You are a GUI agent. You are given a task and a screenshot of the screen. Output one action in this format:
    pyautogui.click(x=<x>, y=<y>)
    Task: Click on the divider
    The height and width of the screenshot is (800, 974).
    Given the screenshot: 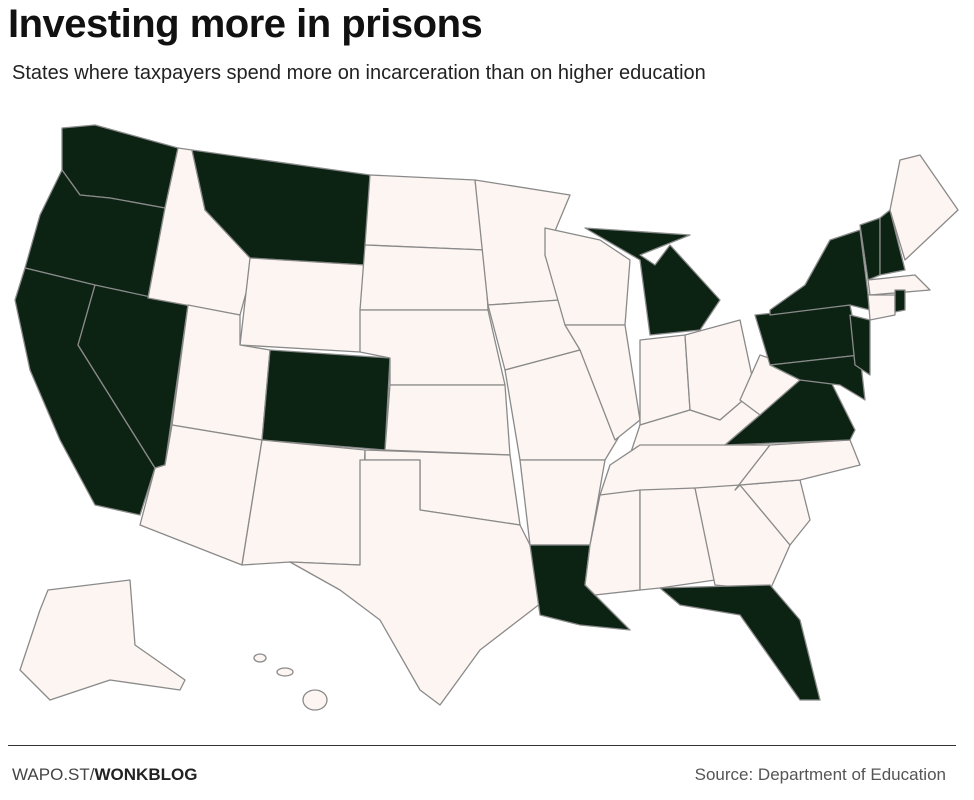 What is the action you would take?
    pyautogui.click(x=482, y=745)
    